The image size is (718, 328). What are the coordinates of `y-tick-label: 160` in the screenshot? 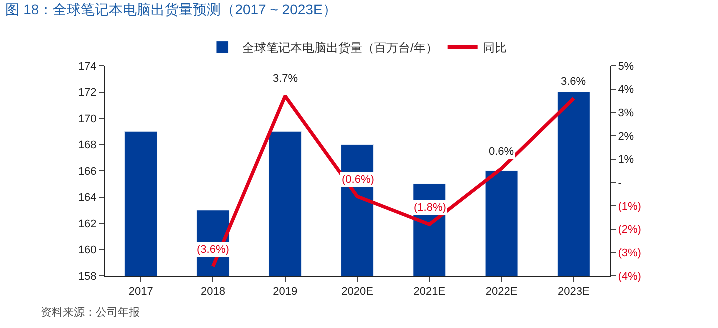 It's located at (87, 250).